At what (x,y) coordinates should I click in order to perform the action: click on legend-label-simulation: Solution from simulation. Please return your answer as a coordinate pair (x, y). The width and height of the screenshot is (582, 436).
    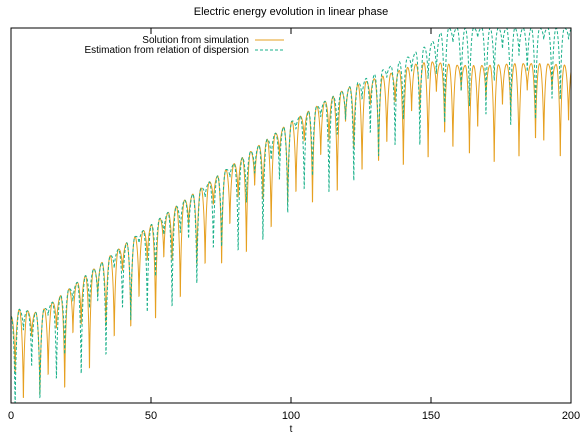
    Looking at the image, I should click on (195, 40).